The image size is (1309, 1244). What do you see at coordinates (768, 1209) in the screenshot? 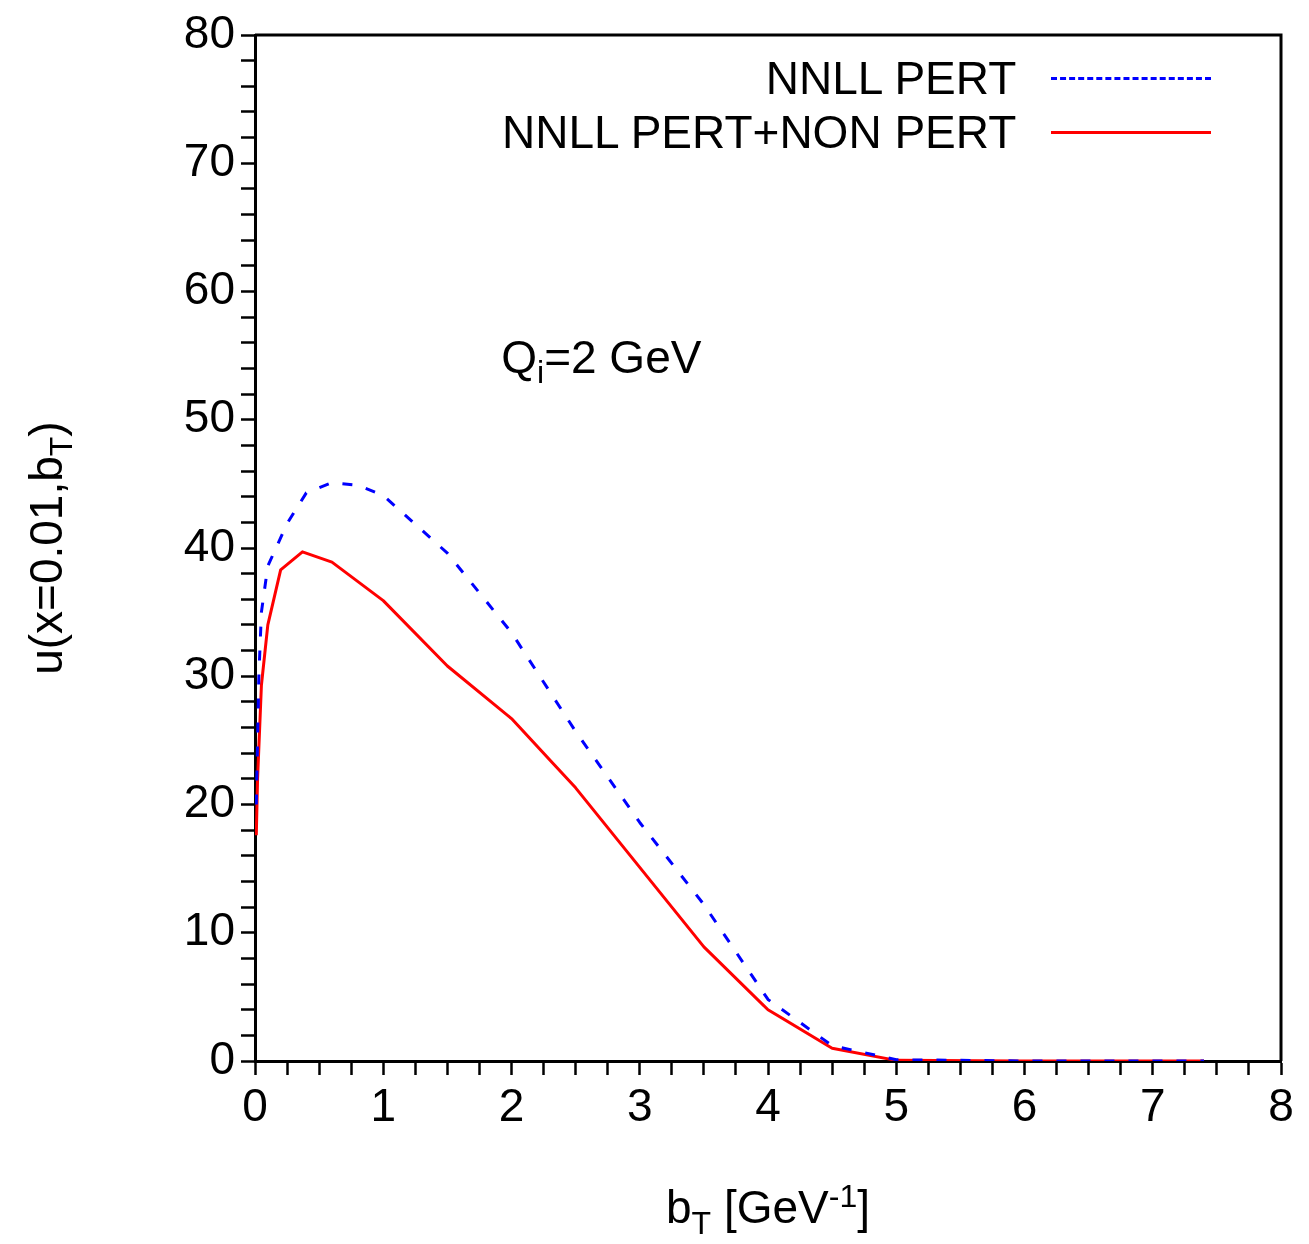
I see `x-axis-title: b$_{T}$ [GeV$^{-1}$]` at bounding box center [768, 1209].